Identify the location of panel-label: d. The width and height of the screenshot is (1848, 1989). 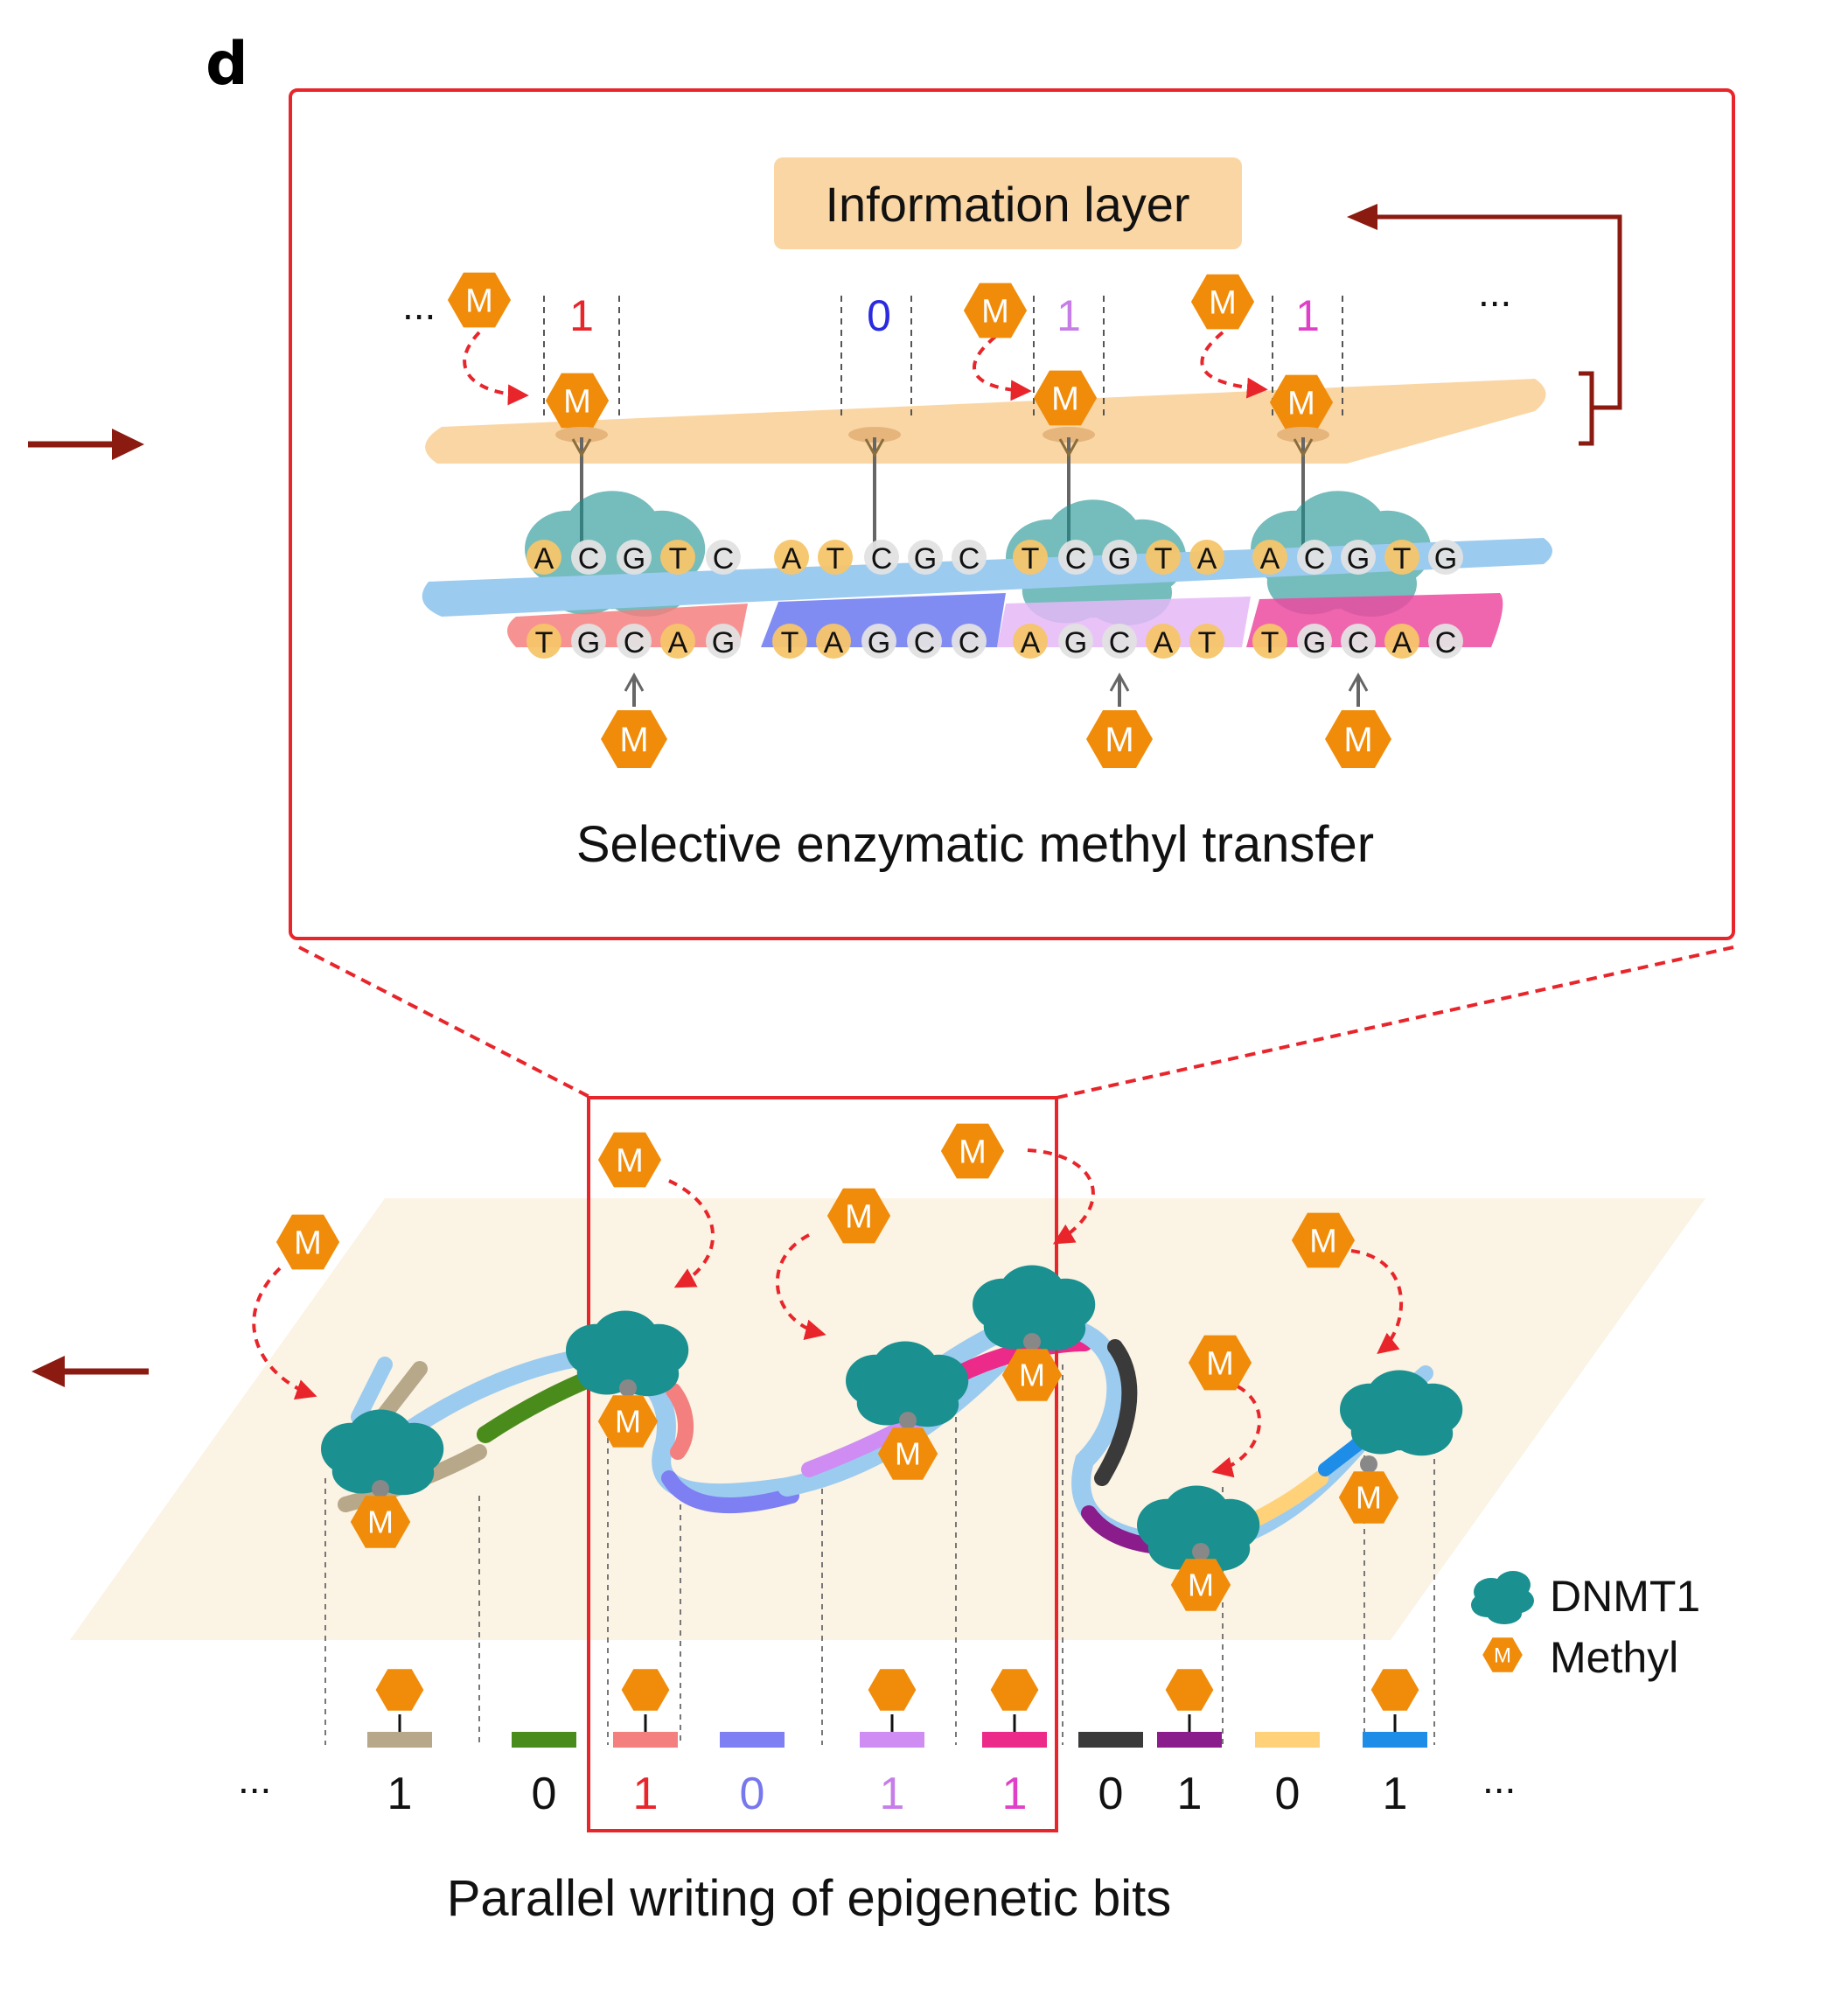
(227, 64).